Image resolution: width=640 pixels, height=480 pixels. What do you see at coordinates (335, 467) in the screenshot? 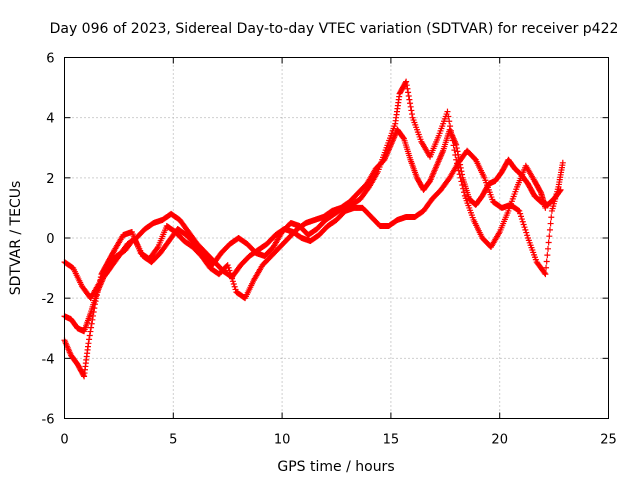
I see `x-axis-label: GPS time / hours` at bounding box center [335, 467].